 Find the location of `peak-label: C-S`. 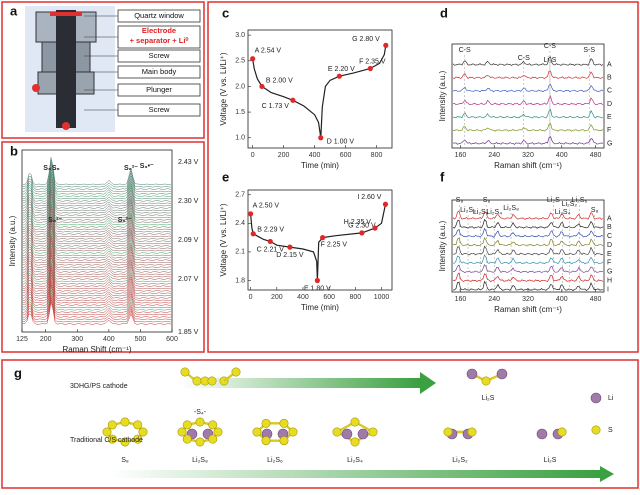

peak-label: C-S is located at coordinates (465, 50).